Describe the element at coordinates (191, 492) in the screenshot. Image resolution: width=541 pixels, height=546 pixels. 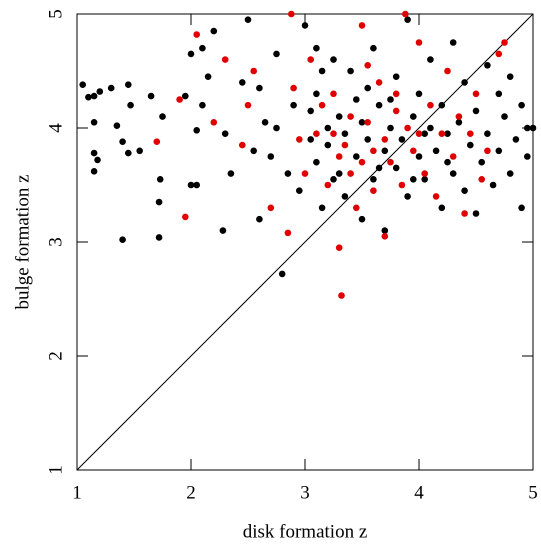
I see `x-tick-label: 2` at that location.